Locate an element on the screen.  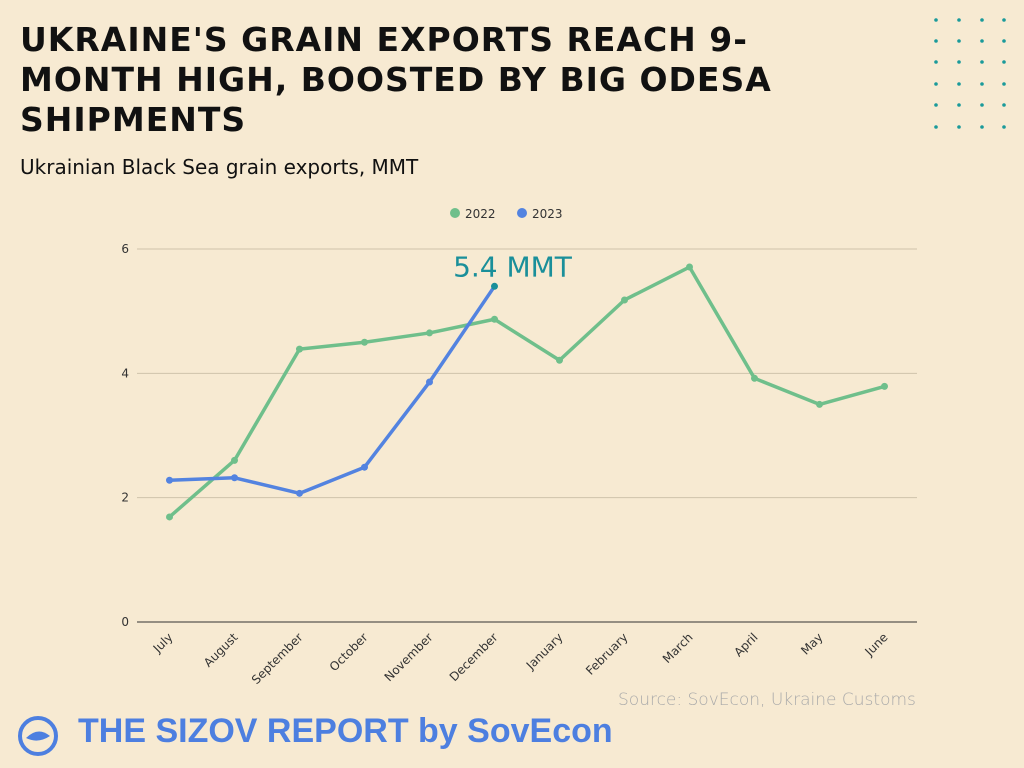
x-tick-label: March is located at coordinates (678, 648).